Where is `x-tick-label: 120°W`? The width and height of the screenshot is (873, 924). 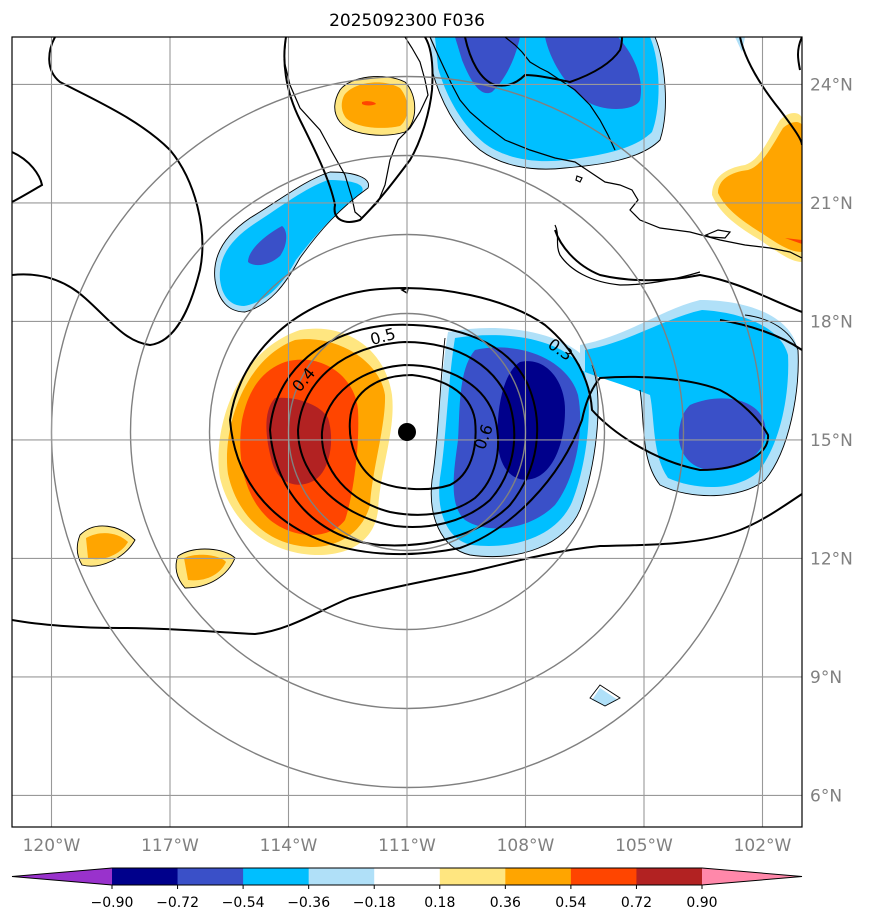
x-tick-label: 120°W is located at coordinates (52, 846).